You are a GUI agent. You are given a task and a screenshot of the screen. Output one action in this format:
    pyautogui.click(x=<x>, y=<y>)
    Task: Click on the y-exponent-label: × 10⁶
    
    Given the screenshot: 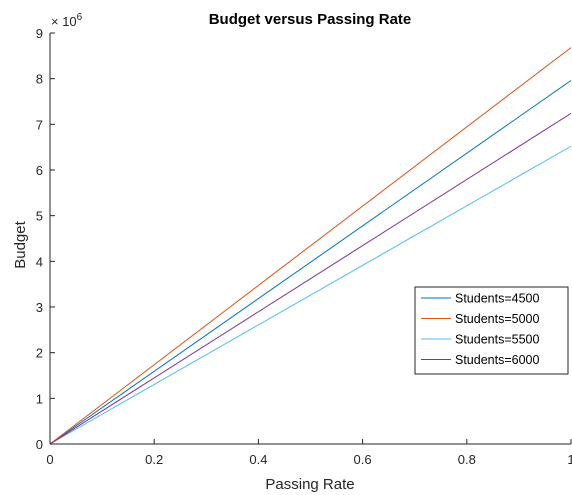 What is the action you would take?
    pyautogui.click(x=67, y=20)
    